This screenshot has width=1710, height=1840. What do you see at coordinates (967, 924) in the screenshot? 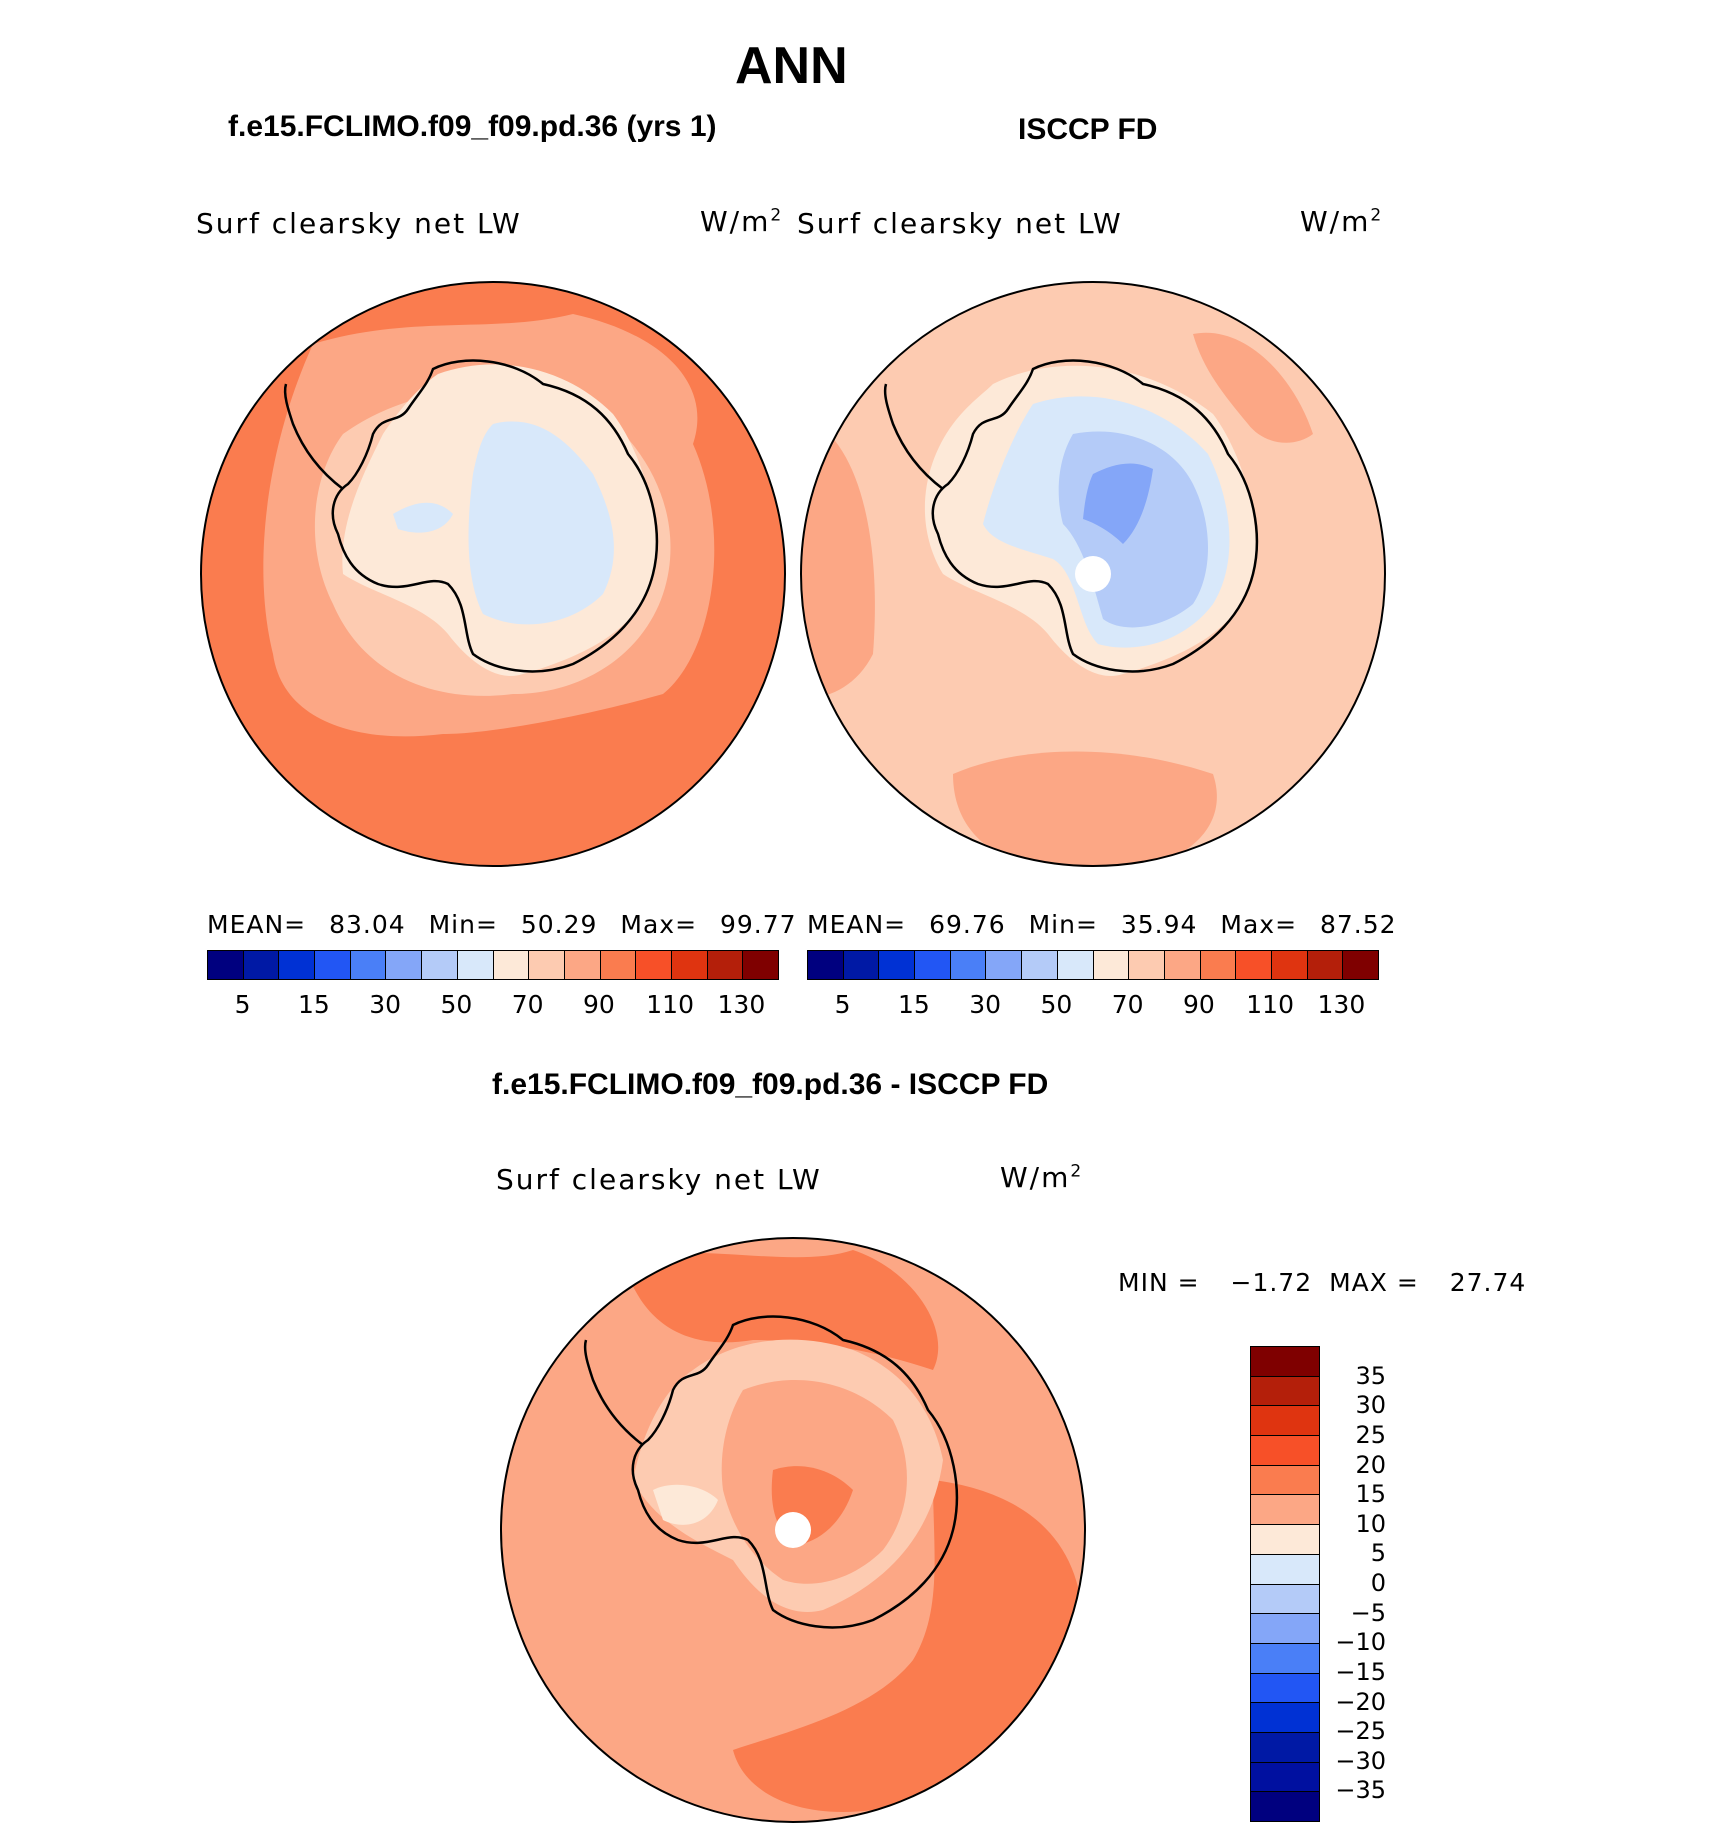
I see `obs-mean-value: 69.76` at bounding box center [967, 924].